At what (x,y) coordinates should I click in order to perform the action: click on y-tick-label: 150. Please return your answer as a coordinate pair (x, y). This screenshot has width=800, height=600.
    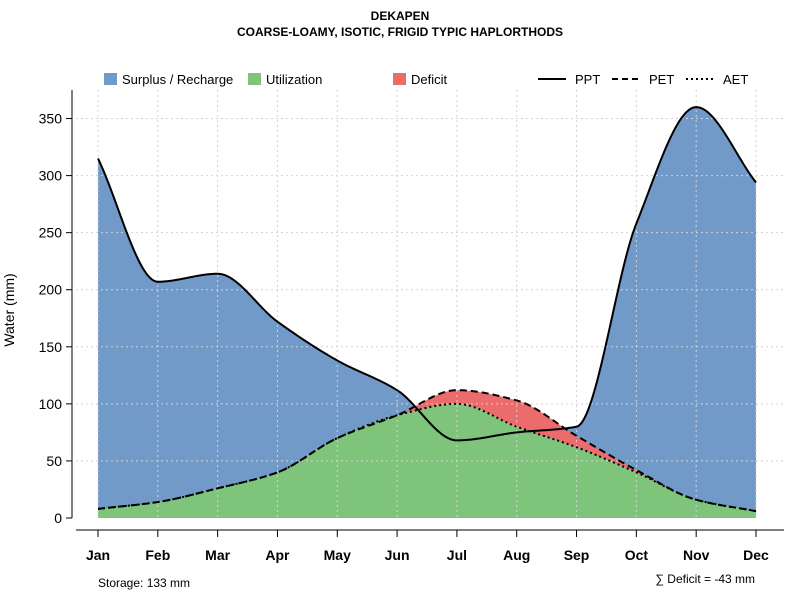
    Looking at the image, I should click on (51, 347).